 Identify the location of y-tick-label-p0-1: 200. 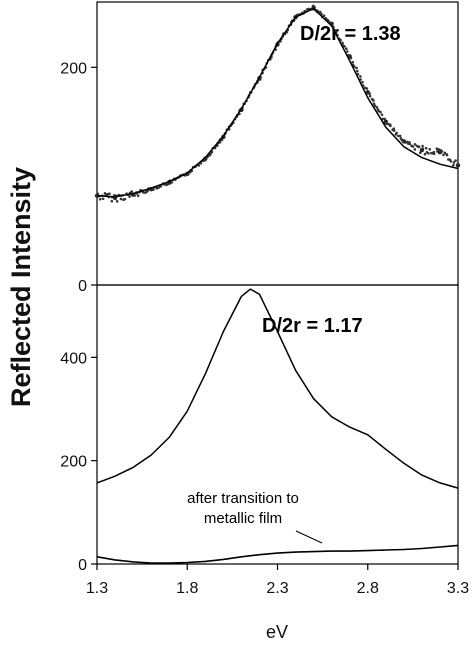
(73, 68).